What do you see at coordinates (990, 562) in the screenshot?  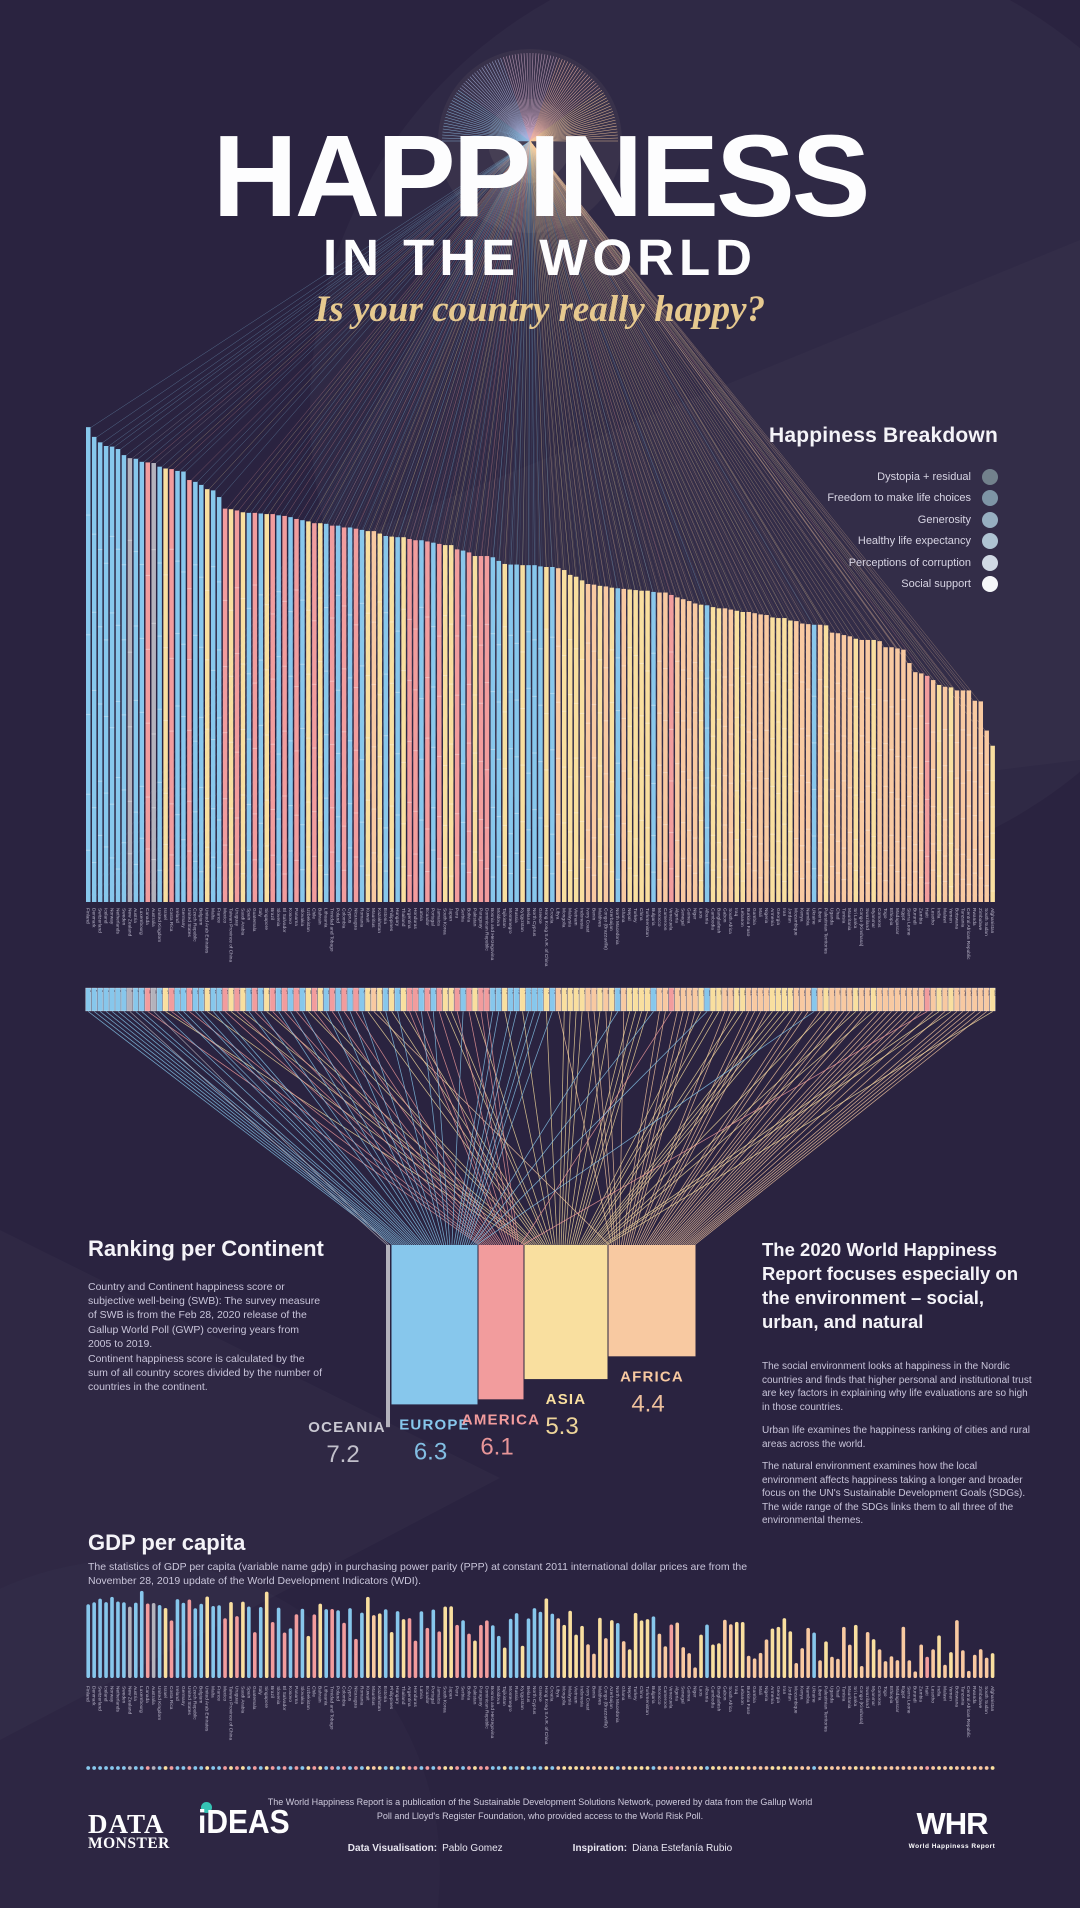 I see `legend-swatch` at bounding box center [990, 562].